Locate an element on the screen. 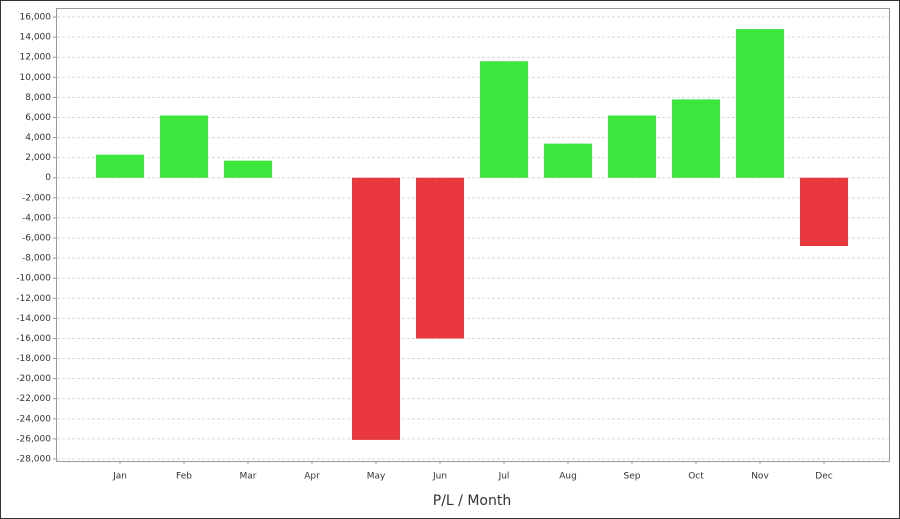  y-tick-label: -16,000 is located at coordinates (33, 339).